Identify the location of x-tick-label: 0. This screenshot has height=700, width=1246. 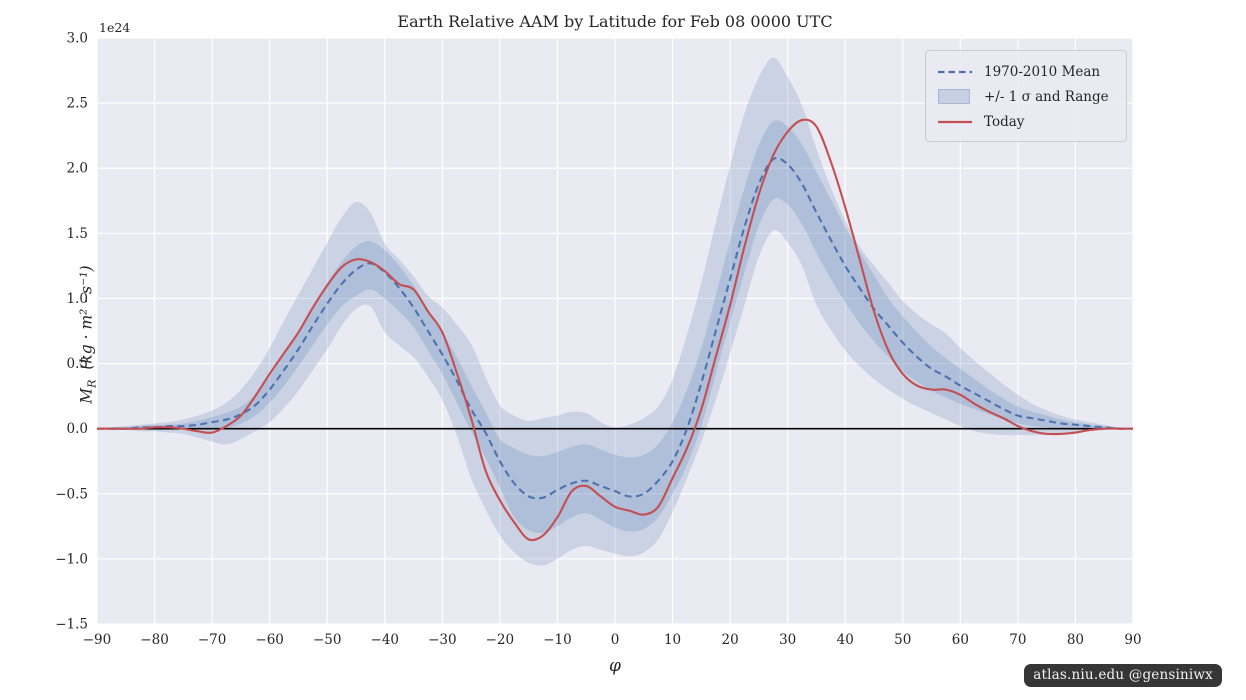
(615, 640).